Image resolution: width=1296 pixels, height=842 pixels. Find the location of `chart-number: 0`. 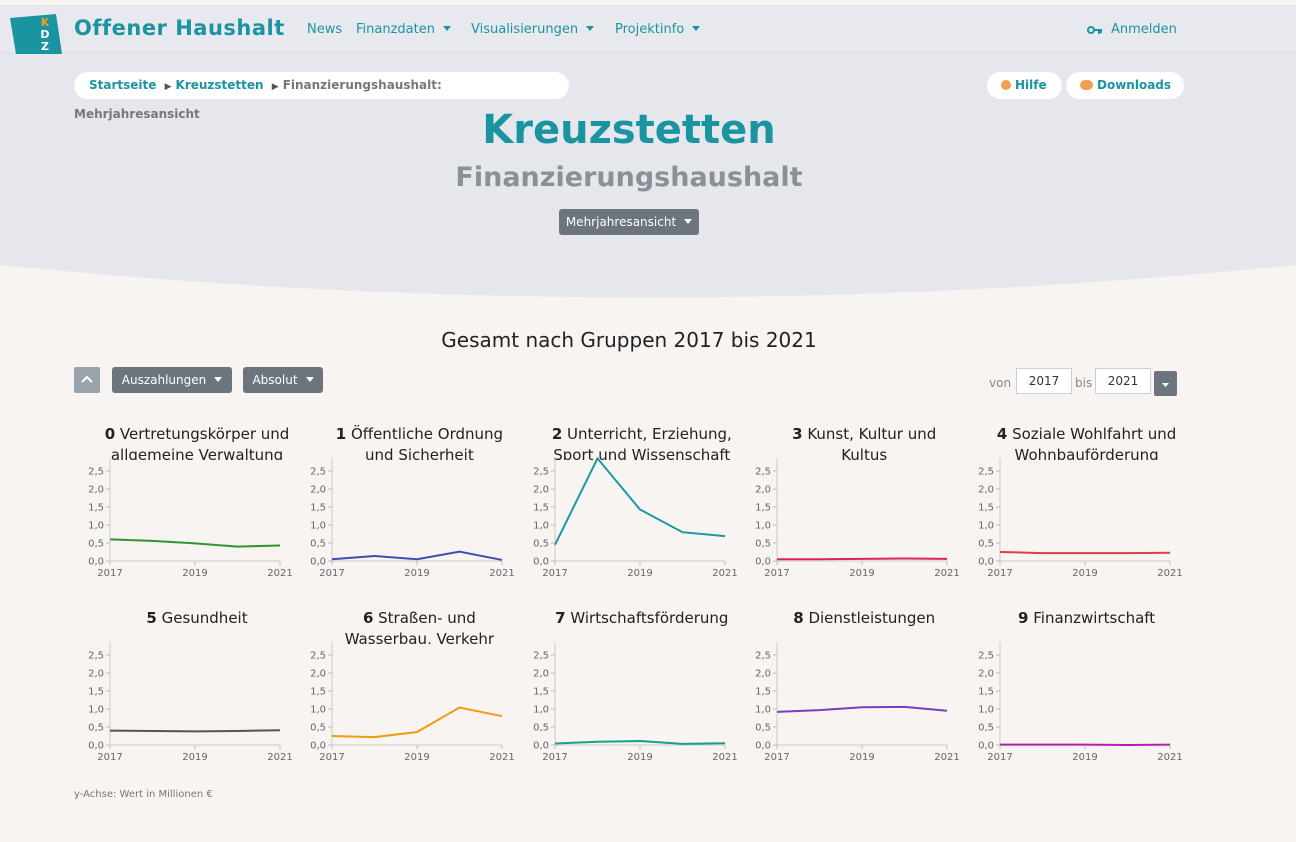

chart-number: 0 is located at coordinates (110, 434).